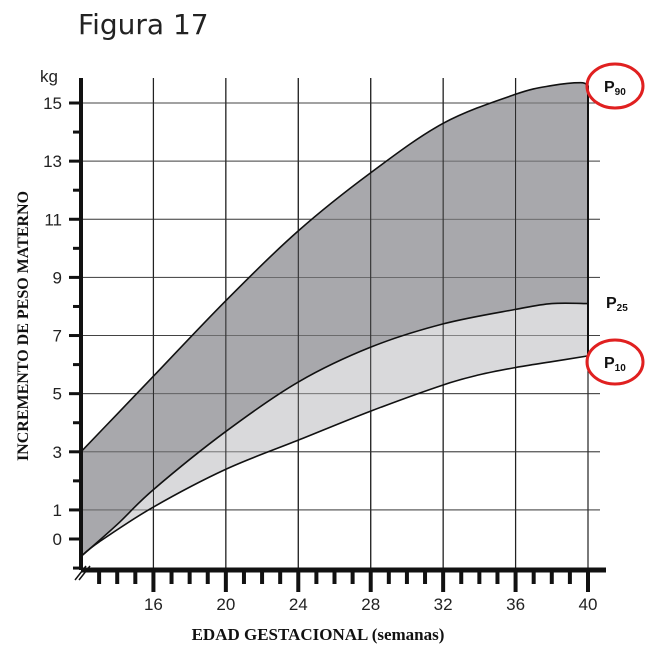 The height and width of the screenshot is (646, 647). Describe the element at coordinates (57, 452) in the screenshot. I see `y-tick-label: 3` at that location.